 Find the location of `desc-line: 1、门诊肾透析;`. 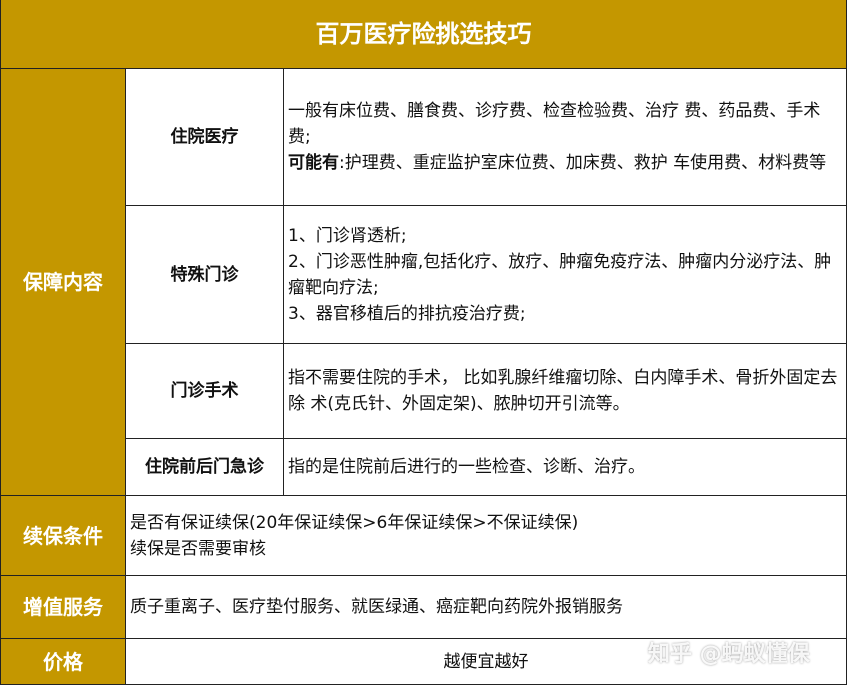

desc-line: 1、门诊肾透析; is located at coordinates (347, 235).